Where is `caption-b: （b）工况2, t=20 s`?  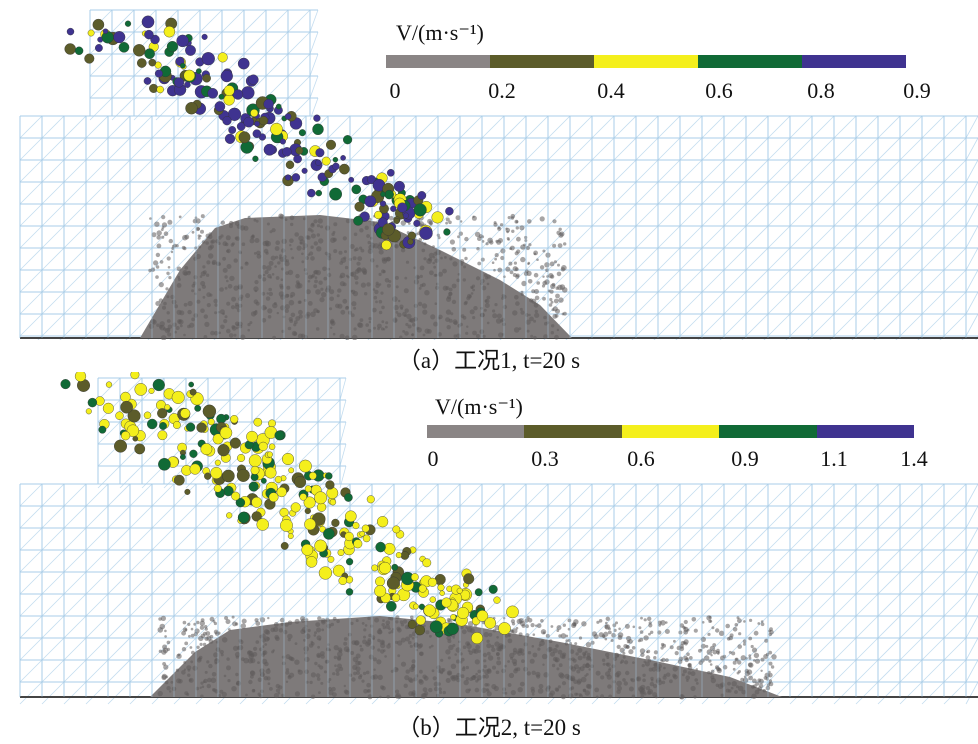 caption-b: （b）工况2, t=20 s is located at coordinates (489, 727).